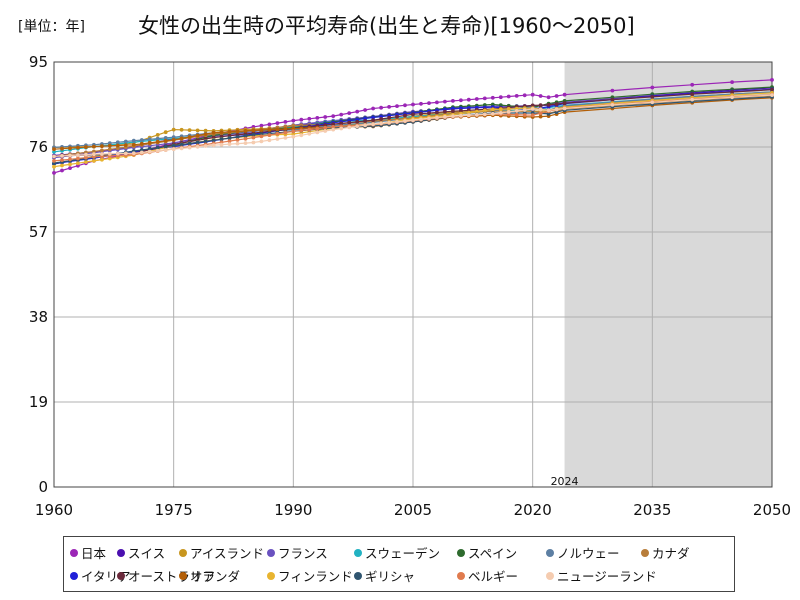  What do you see at coordinates (293, 510) in the screenshot?
I see `x-tick-label: 1990` at bounding box center [293, 510].